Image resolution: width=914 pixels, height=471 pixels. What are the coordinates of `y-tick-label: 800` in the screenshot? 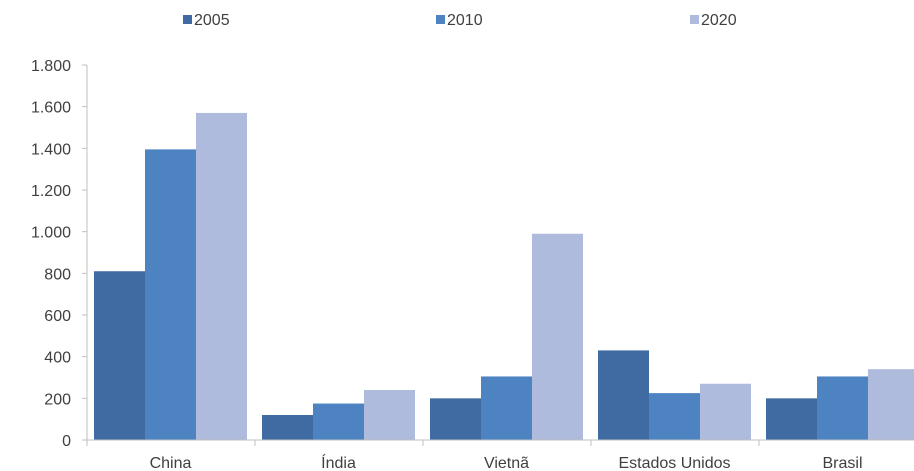 It's located at (57, 274).